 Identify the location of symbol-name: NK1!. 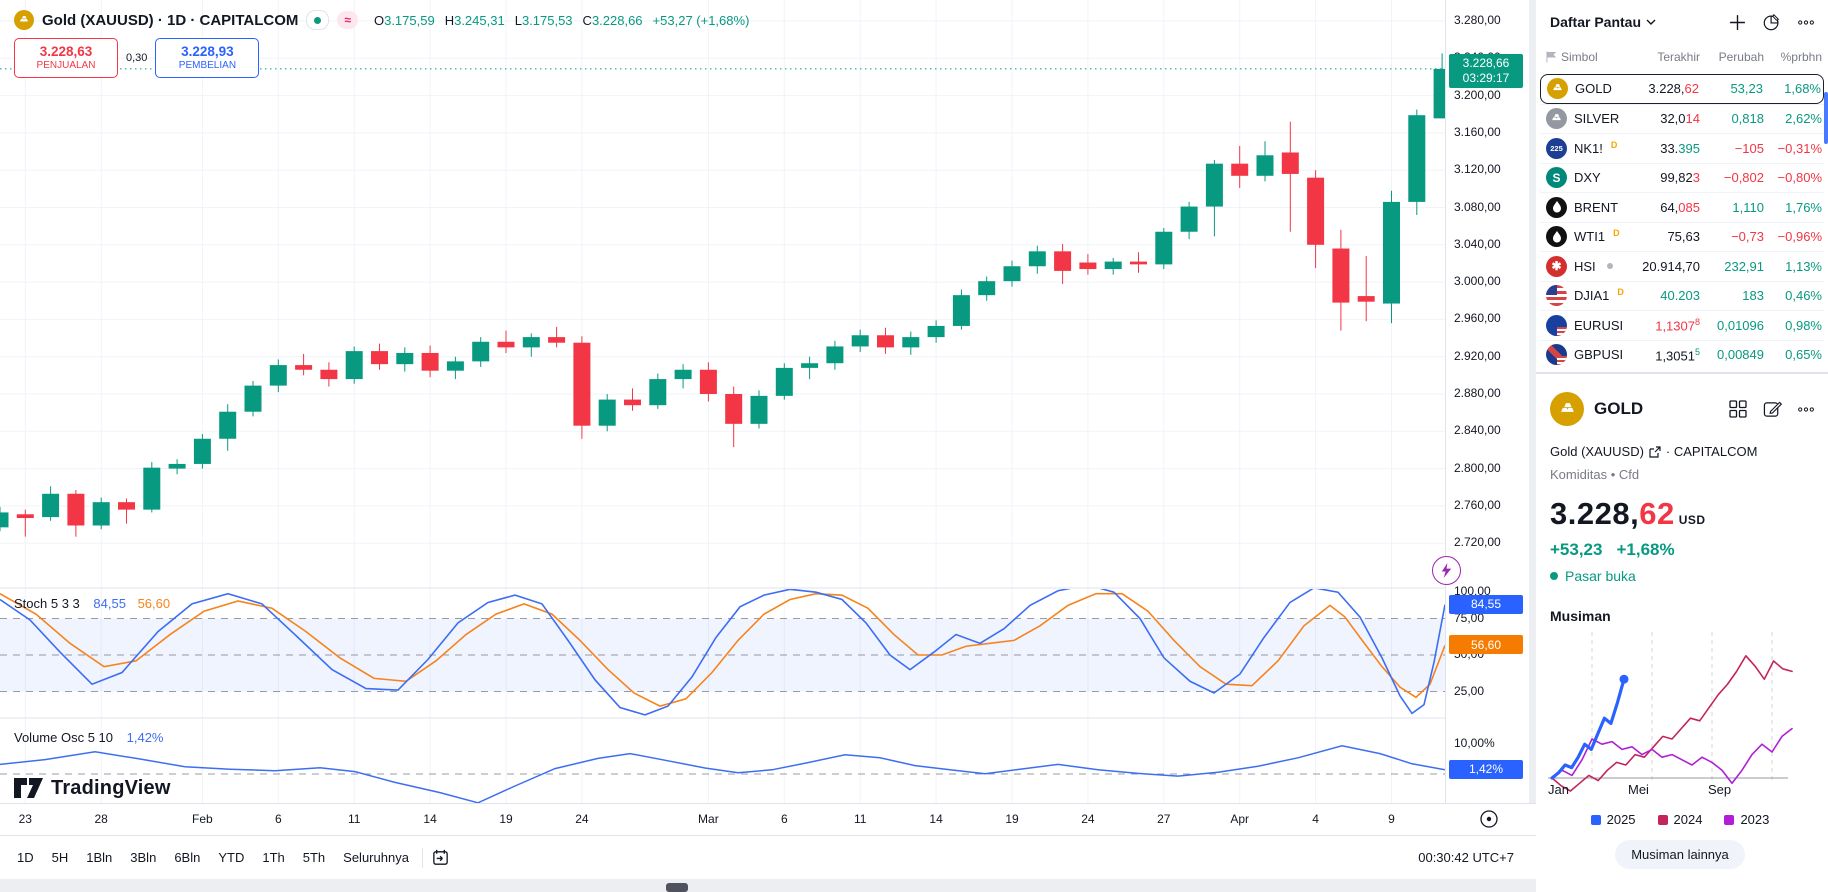
(1588, 148).